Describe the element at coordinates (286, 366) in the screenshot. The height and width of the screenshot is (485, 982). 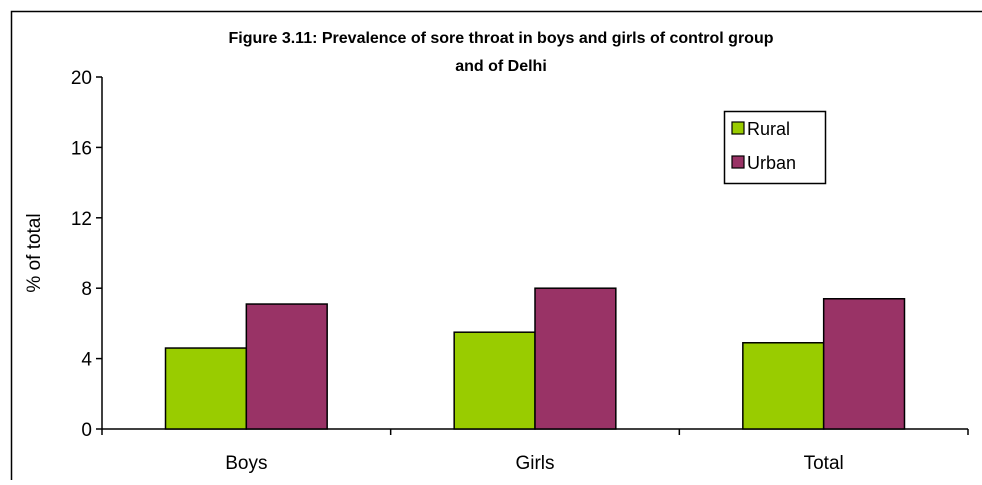
I see `bar-urban-boys` at that location.